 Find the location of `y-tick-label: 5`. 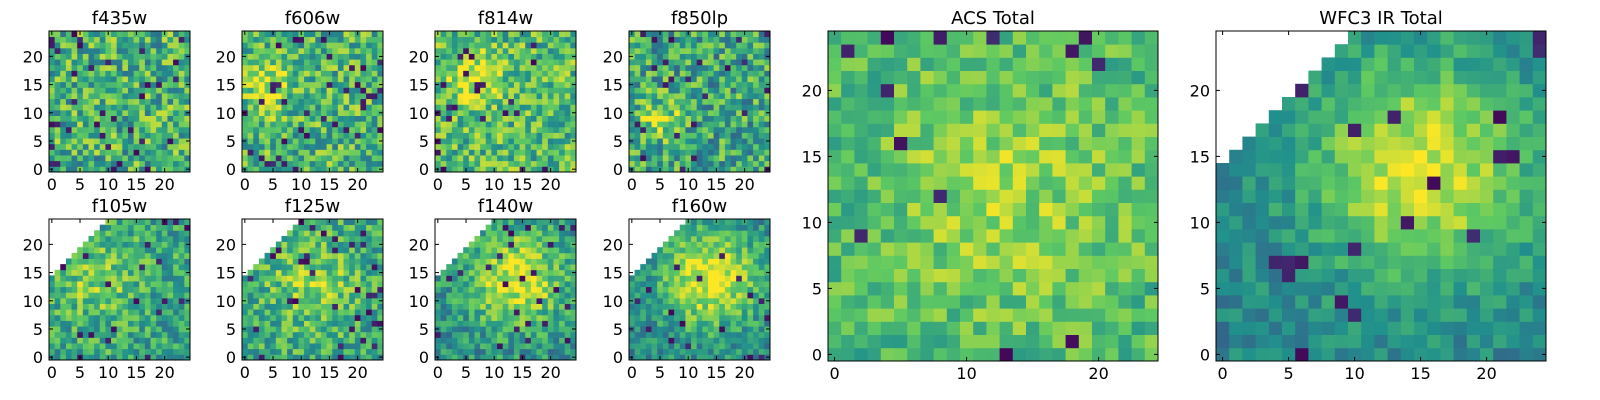

y-tick-label: 5 is located at coordinates (424, 141).